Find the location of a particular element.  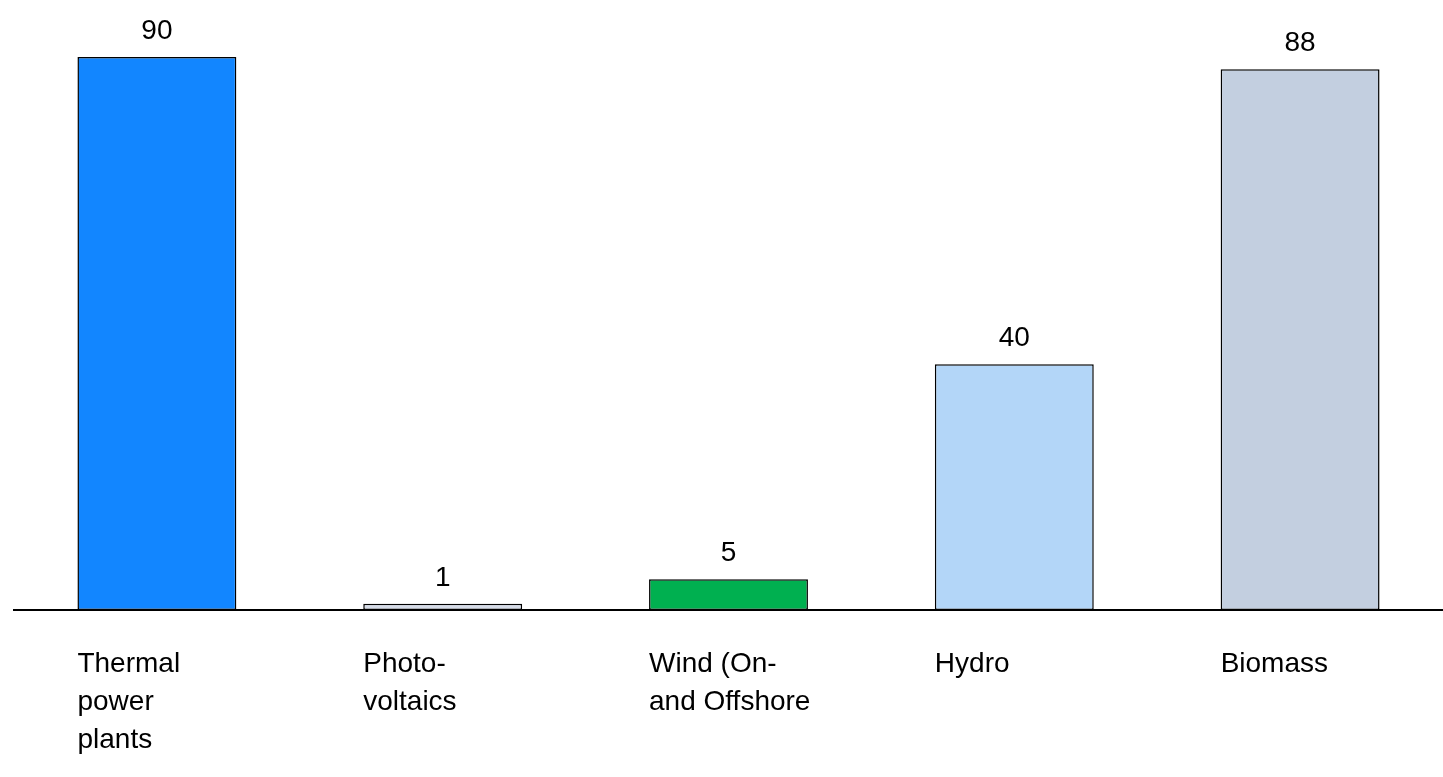

x-tick-label: Hydro is located at coordinates (972, 662).